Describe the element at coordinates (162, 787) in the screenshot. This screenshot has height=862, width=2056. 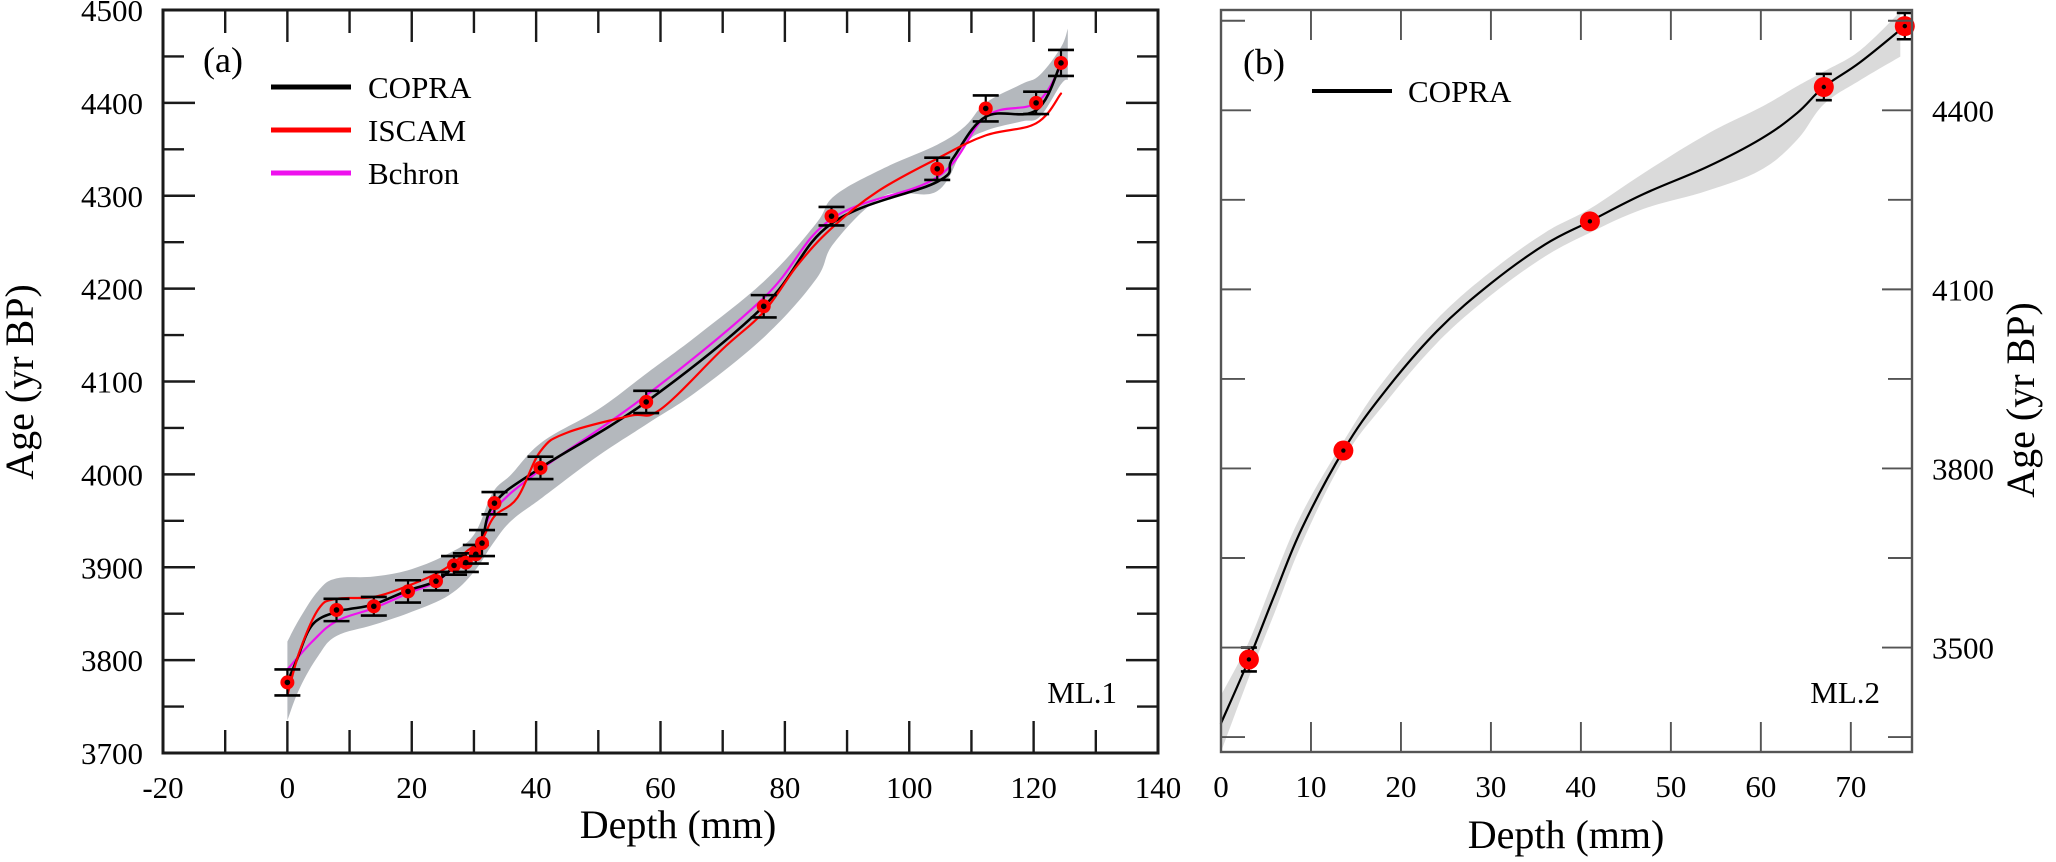
I see `x-tick-label: -20` at that location.